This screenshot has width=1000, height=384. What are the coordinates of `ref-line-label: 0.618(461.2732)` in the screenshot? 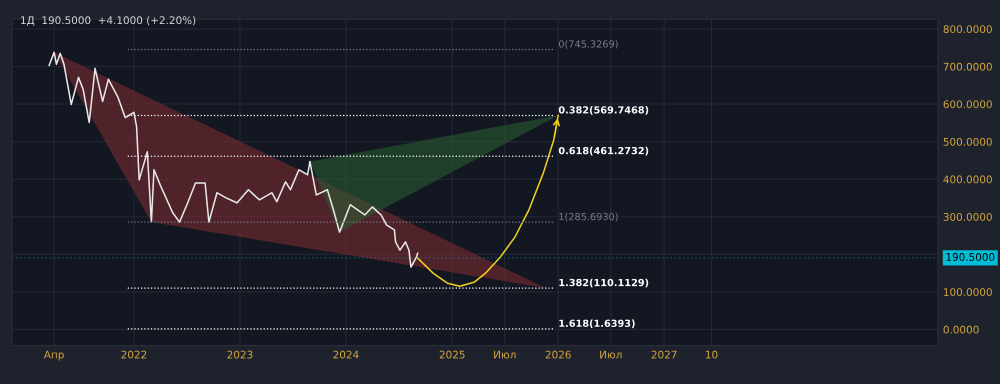 It's located at (603, 151).